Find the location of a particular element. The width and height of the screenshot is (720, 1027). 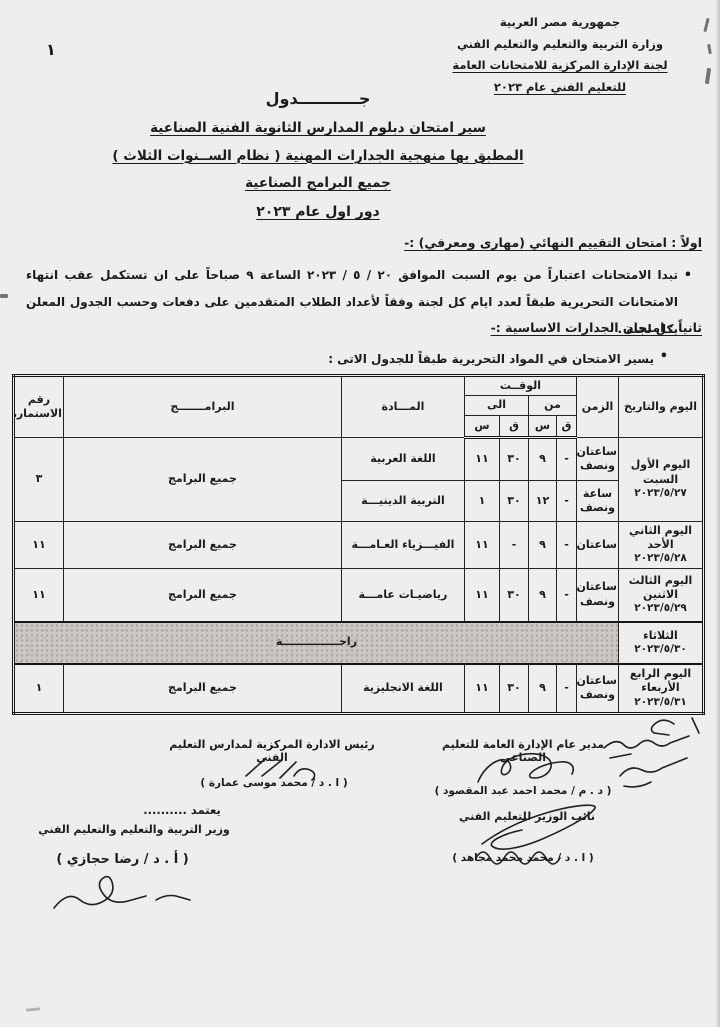

day-date-cell: الثلاثاء ٢٠٢٣/٥/٣٠ is located at coordinates (661, 642).